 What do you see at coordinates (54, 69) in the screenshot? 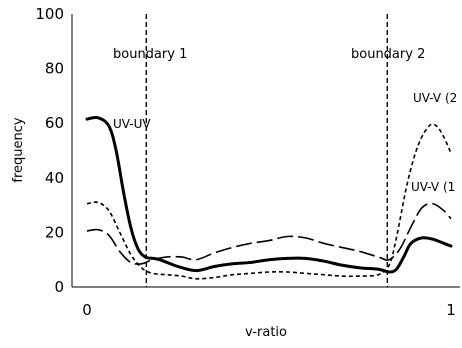
I see `y-tick-label: 80` at bounding box center [54, 69].